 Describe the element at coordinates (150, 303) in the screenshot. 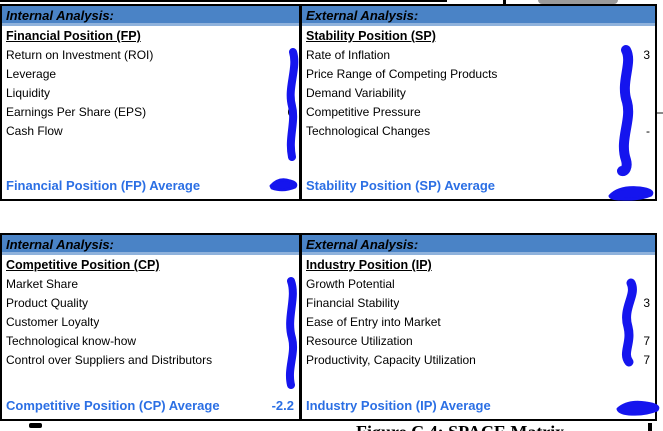

I see `factor-row: Product Quality -` at that location.